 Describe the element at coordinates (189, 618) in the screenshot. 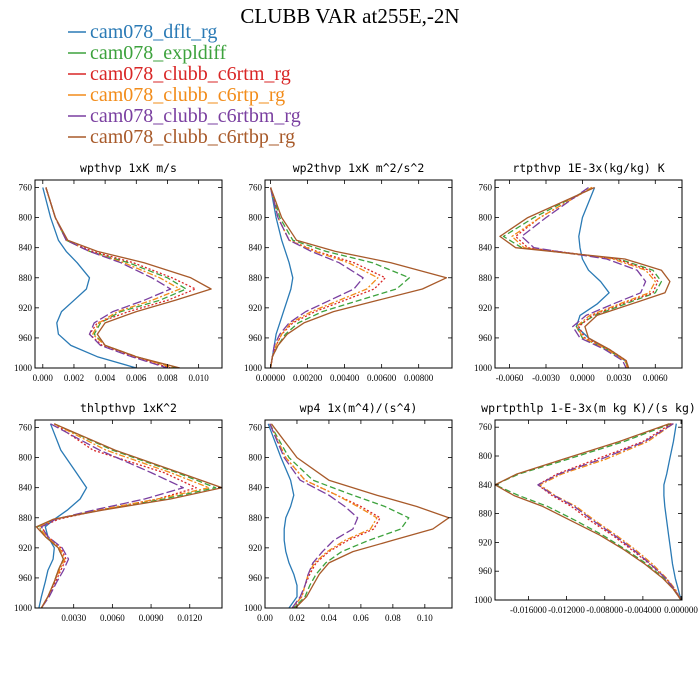

I see `x-tick-label: 0.0120` at that location.